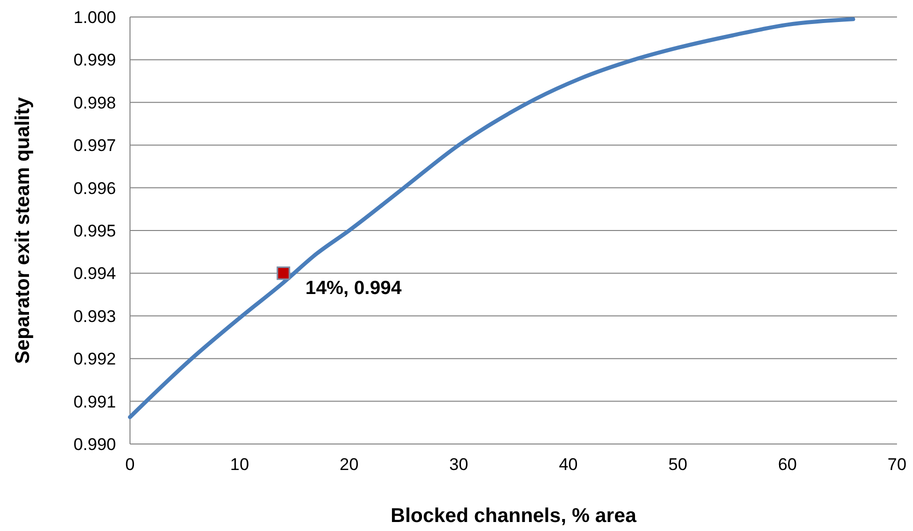 The image size is (913, 531). Describe the element at coordinates (94, 188) in the screenshot. I see `y-tick-label: 0.996` at that location.